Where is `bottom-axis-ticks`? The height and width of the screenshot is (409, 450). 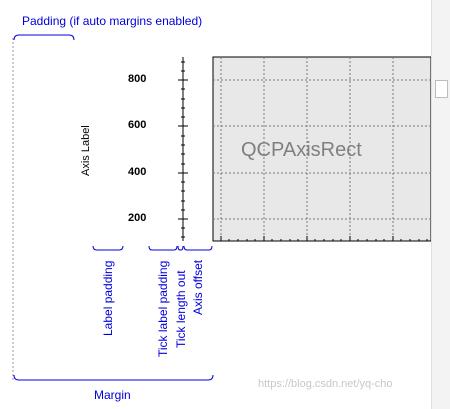
bottom-axis-ticks is located at coordinates (324, 238).